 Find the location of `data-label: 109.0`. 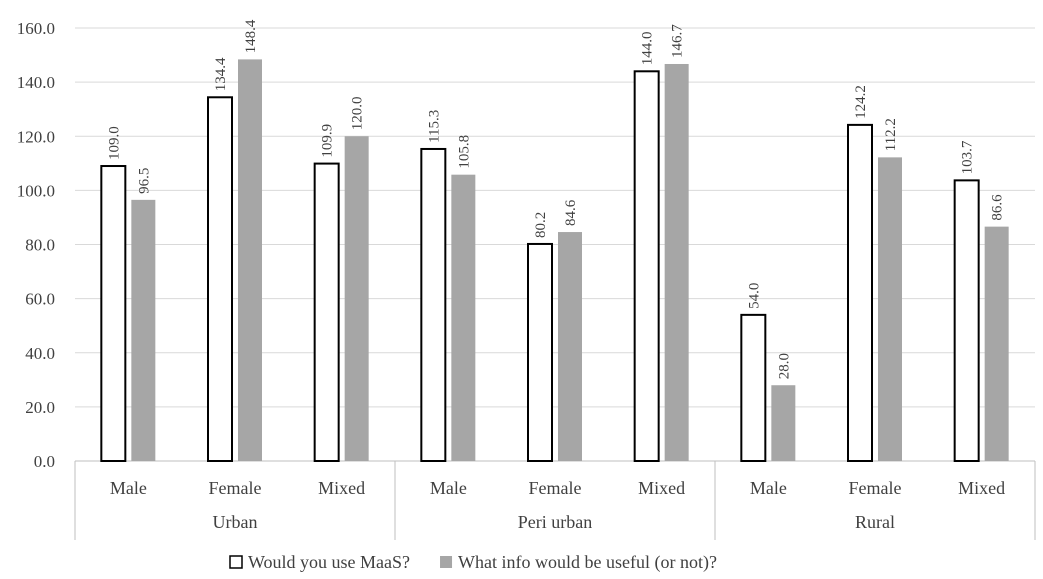

data-label: 109.0 is located at coordinates (114, 143).